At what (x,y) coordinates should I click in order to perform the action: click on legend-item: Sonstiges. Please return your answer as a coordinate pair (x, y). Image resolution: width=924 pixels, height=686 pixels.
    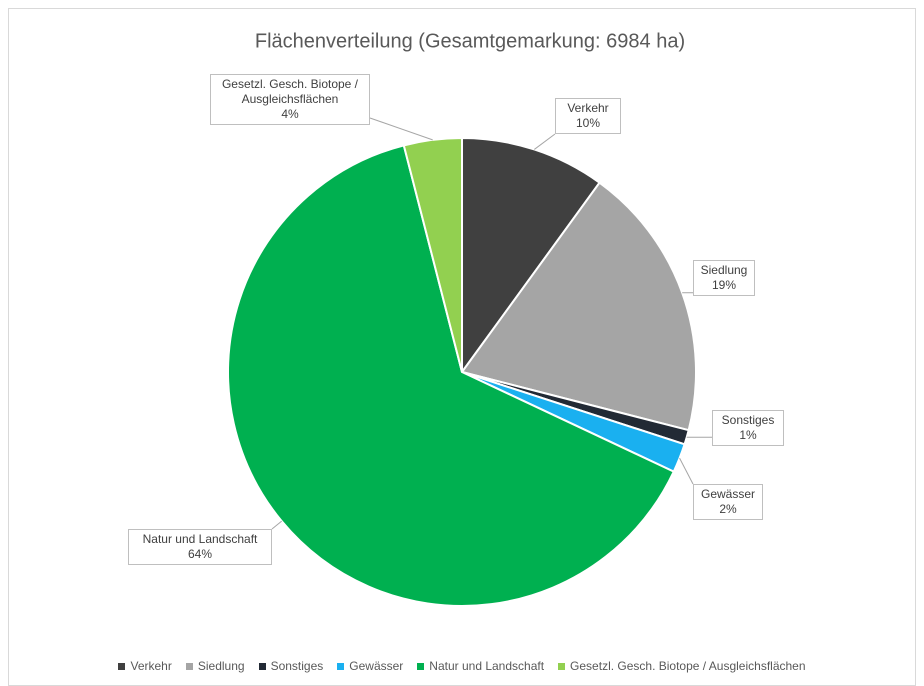
    Looking at the image, I should click on (291, 666).